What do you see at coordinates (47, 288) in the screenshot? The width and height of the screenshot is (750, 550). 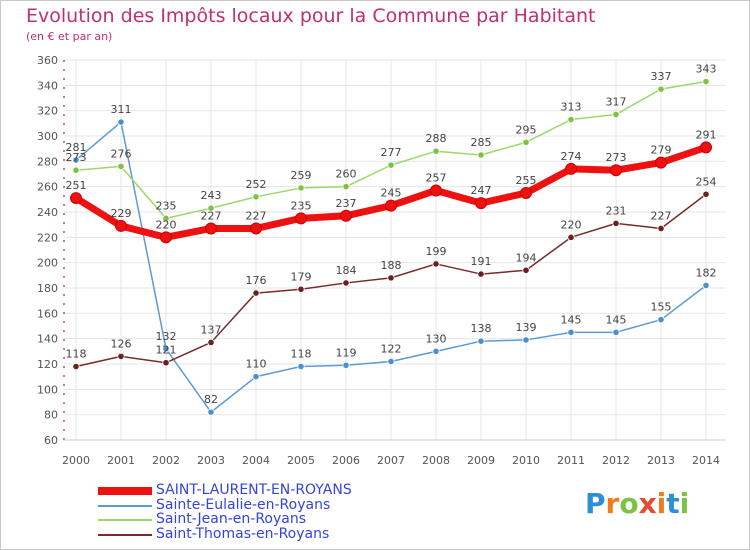 I see `y-tick-label-180: 180` at bounding box center [47, 288].